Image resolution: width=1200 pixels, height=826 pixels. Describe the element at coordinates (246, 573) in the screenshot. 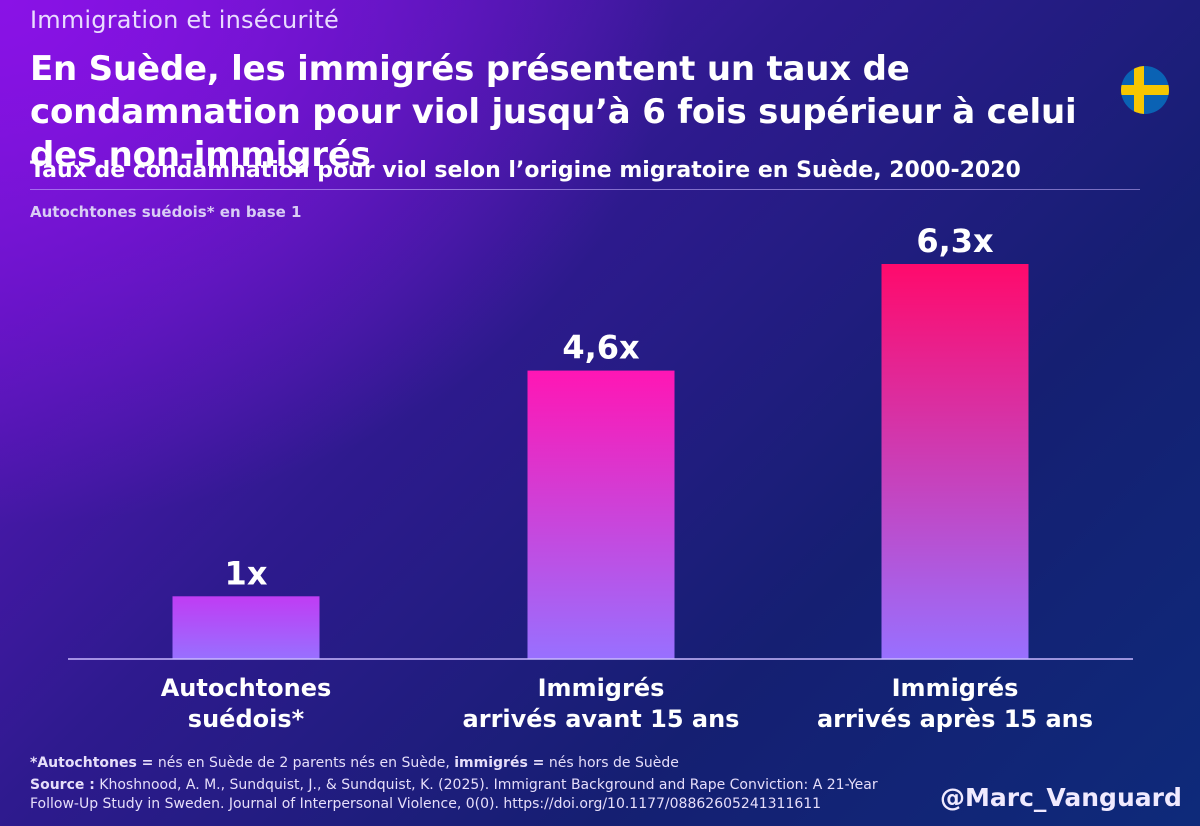

I see `bar-value-label-1: 1x` at that location.